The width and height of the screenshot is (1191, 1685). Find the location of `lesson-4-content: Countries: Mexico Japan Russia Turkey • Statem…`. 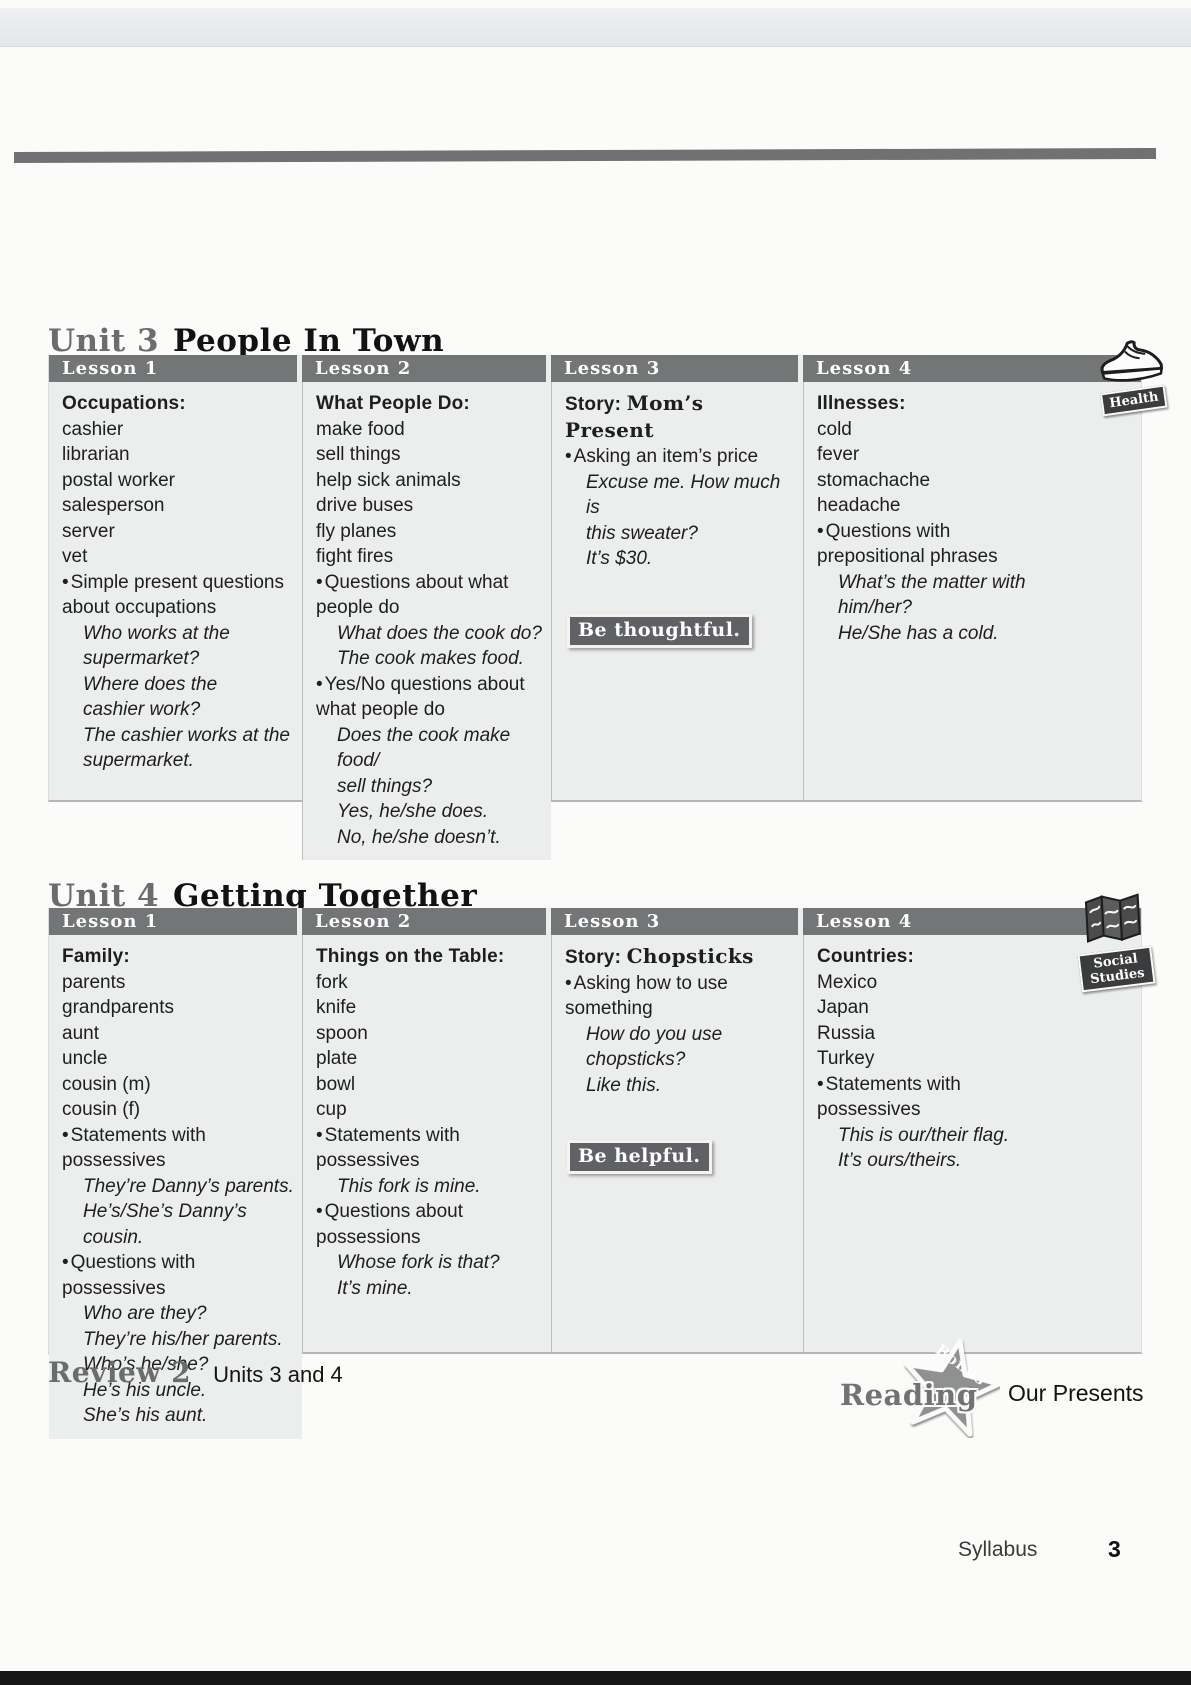

lesson-4-content: Countries: Mexico Japan Russia Turkey • Statem… is located at coordinates (972, 1143).